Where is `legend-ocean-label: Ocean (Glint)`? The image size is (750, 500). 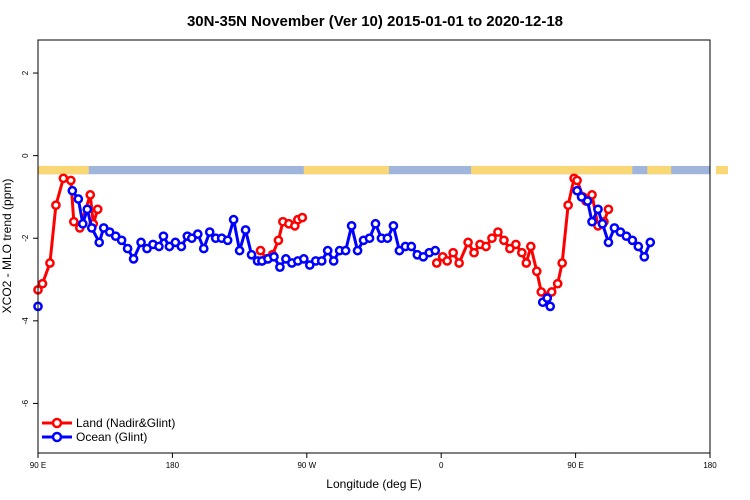
legend-ocean-label: Ocean (Glint) is located at coordinates (111, 437).